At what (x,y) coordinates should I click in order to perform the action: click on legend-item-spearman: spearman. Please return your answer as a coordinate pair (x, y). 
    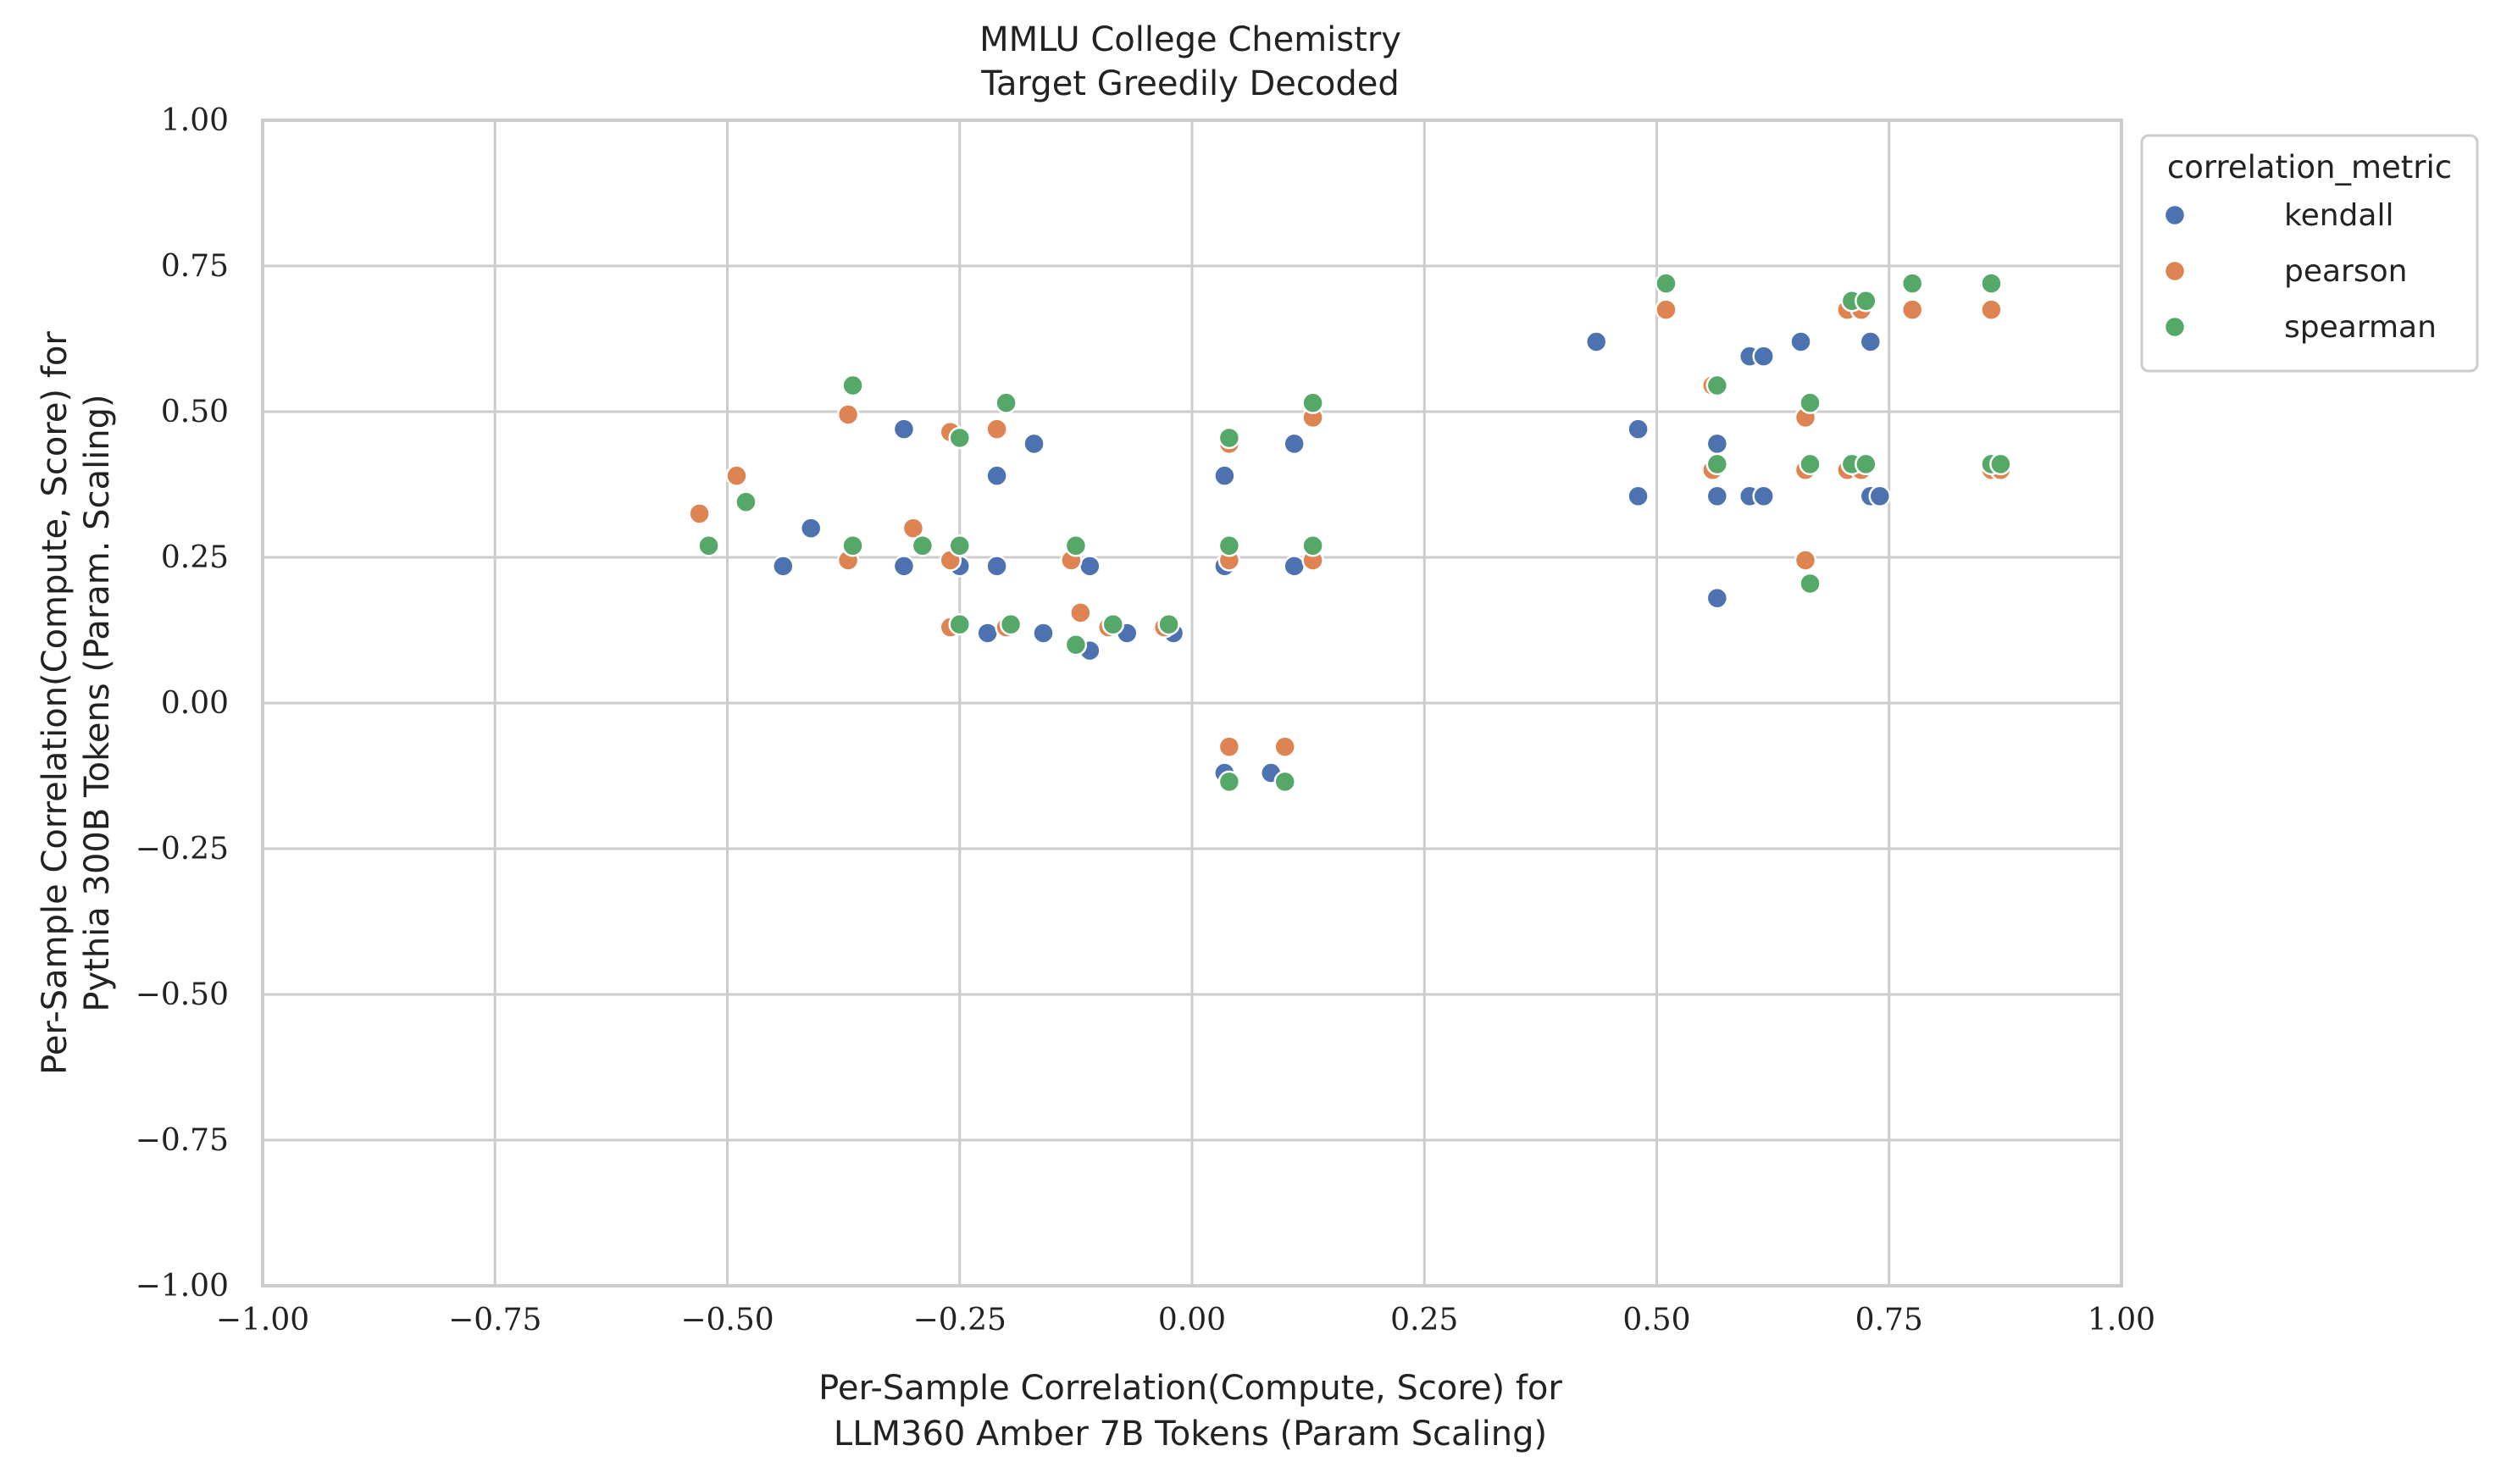
    Looking at the image, I should click on (2300, 327).